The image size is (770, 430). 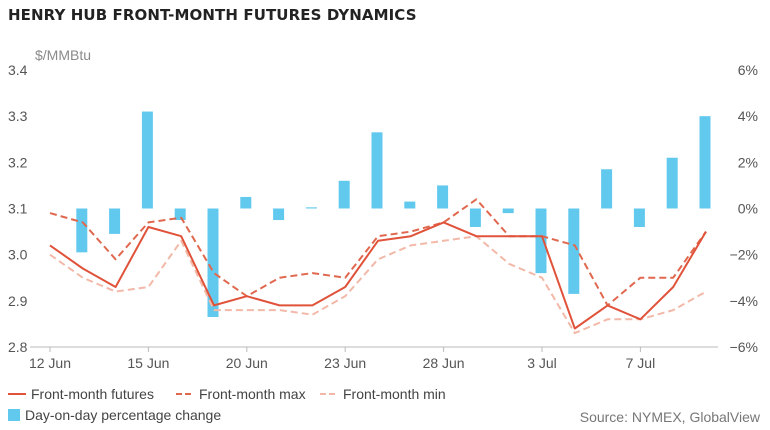 What do you see at coordinates (252, 394) in the screenshot?
I see `legend-label-max: Front-month max` at bounding box center [252, 394].